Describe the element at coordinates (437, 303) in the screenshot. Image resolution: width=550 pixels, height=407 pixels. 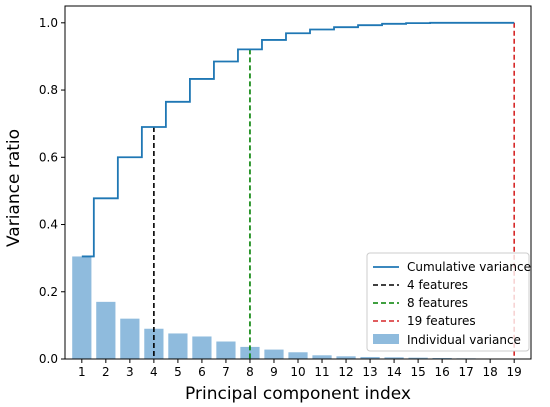
I see `legend-label-8-features: 8 features` at that location.